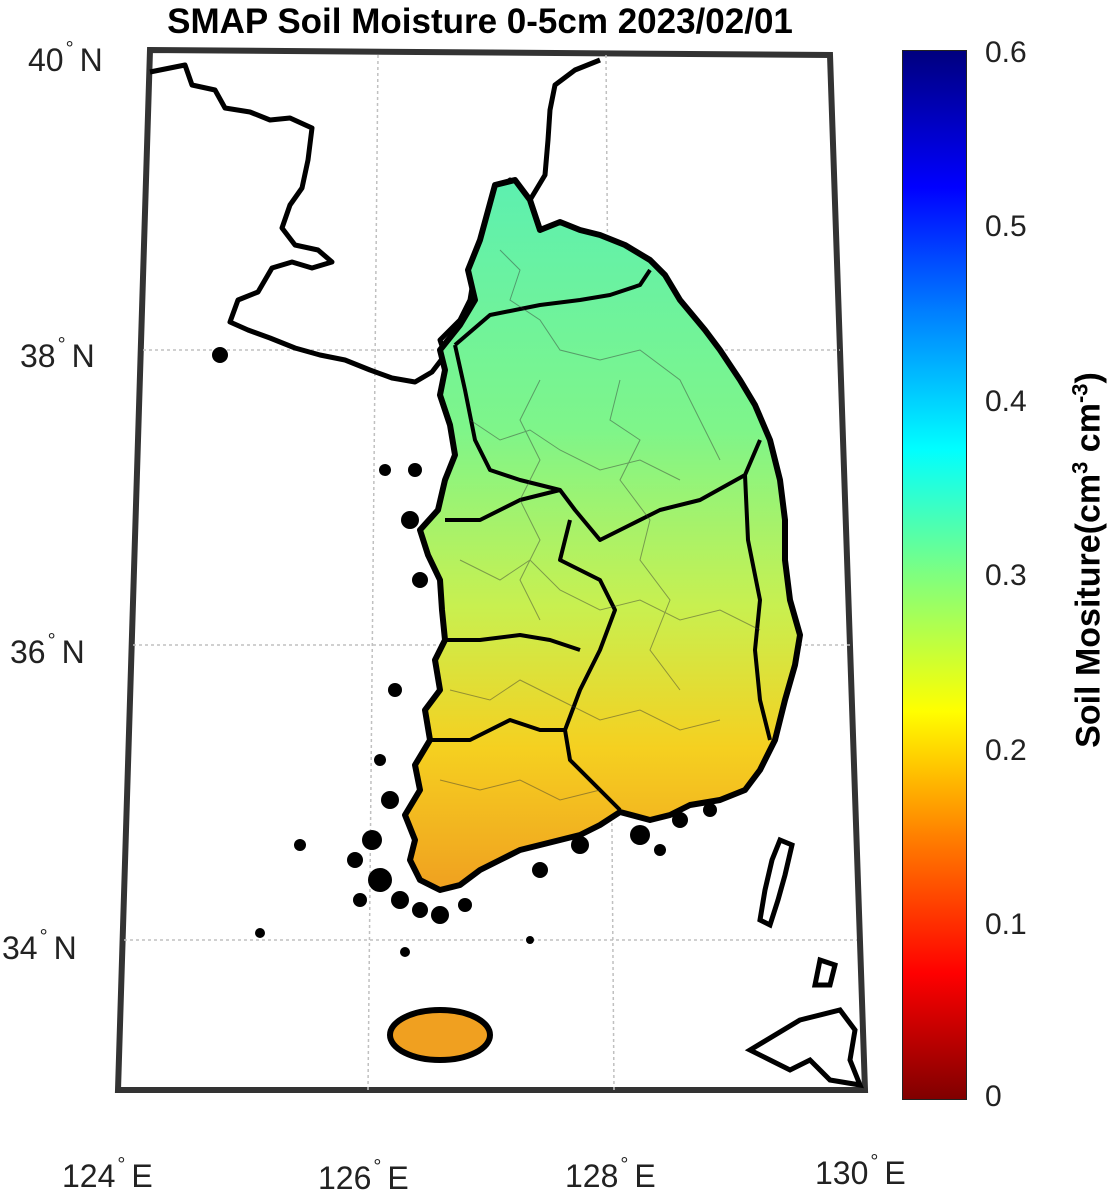  What do you see at coordinates (1006, 401) in the screenshot?
I see `colorbar-tick: 0.4` at bounding box center [1006, 401].